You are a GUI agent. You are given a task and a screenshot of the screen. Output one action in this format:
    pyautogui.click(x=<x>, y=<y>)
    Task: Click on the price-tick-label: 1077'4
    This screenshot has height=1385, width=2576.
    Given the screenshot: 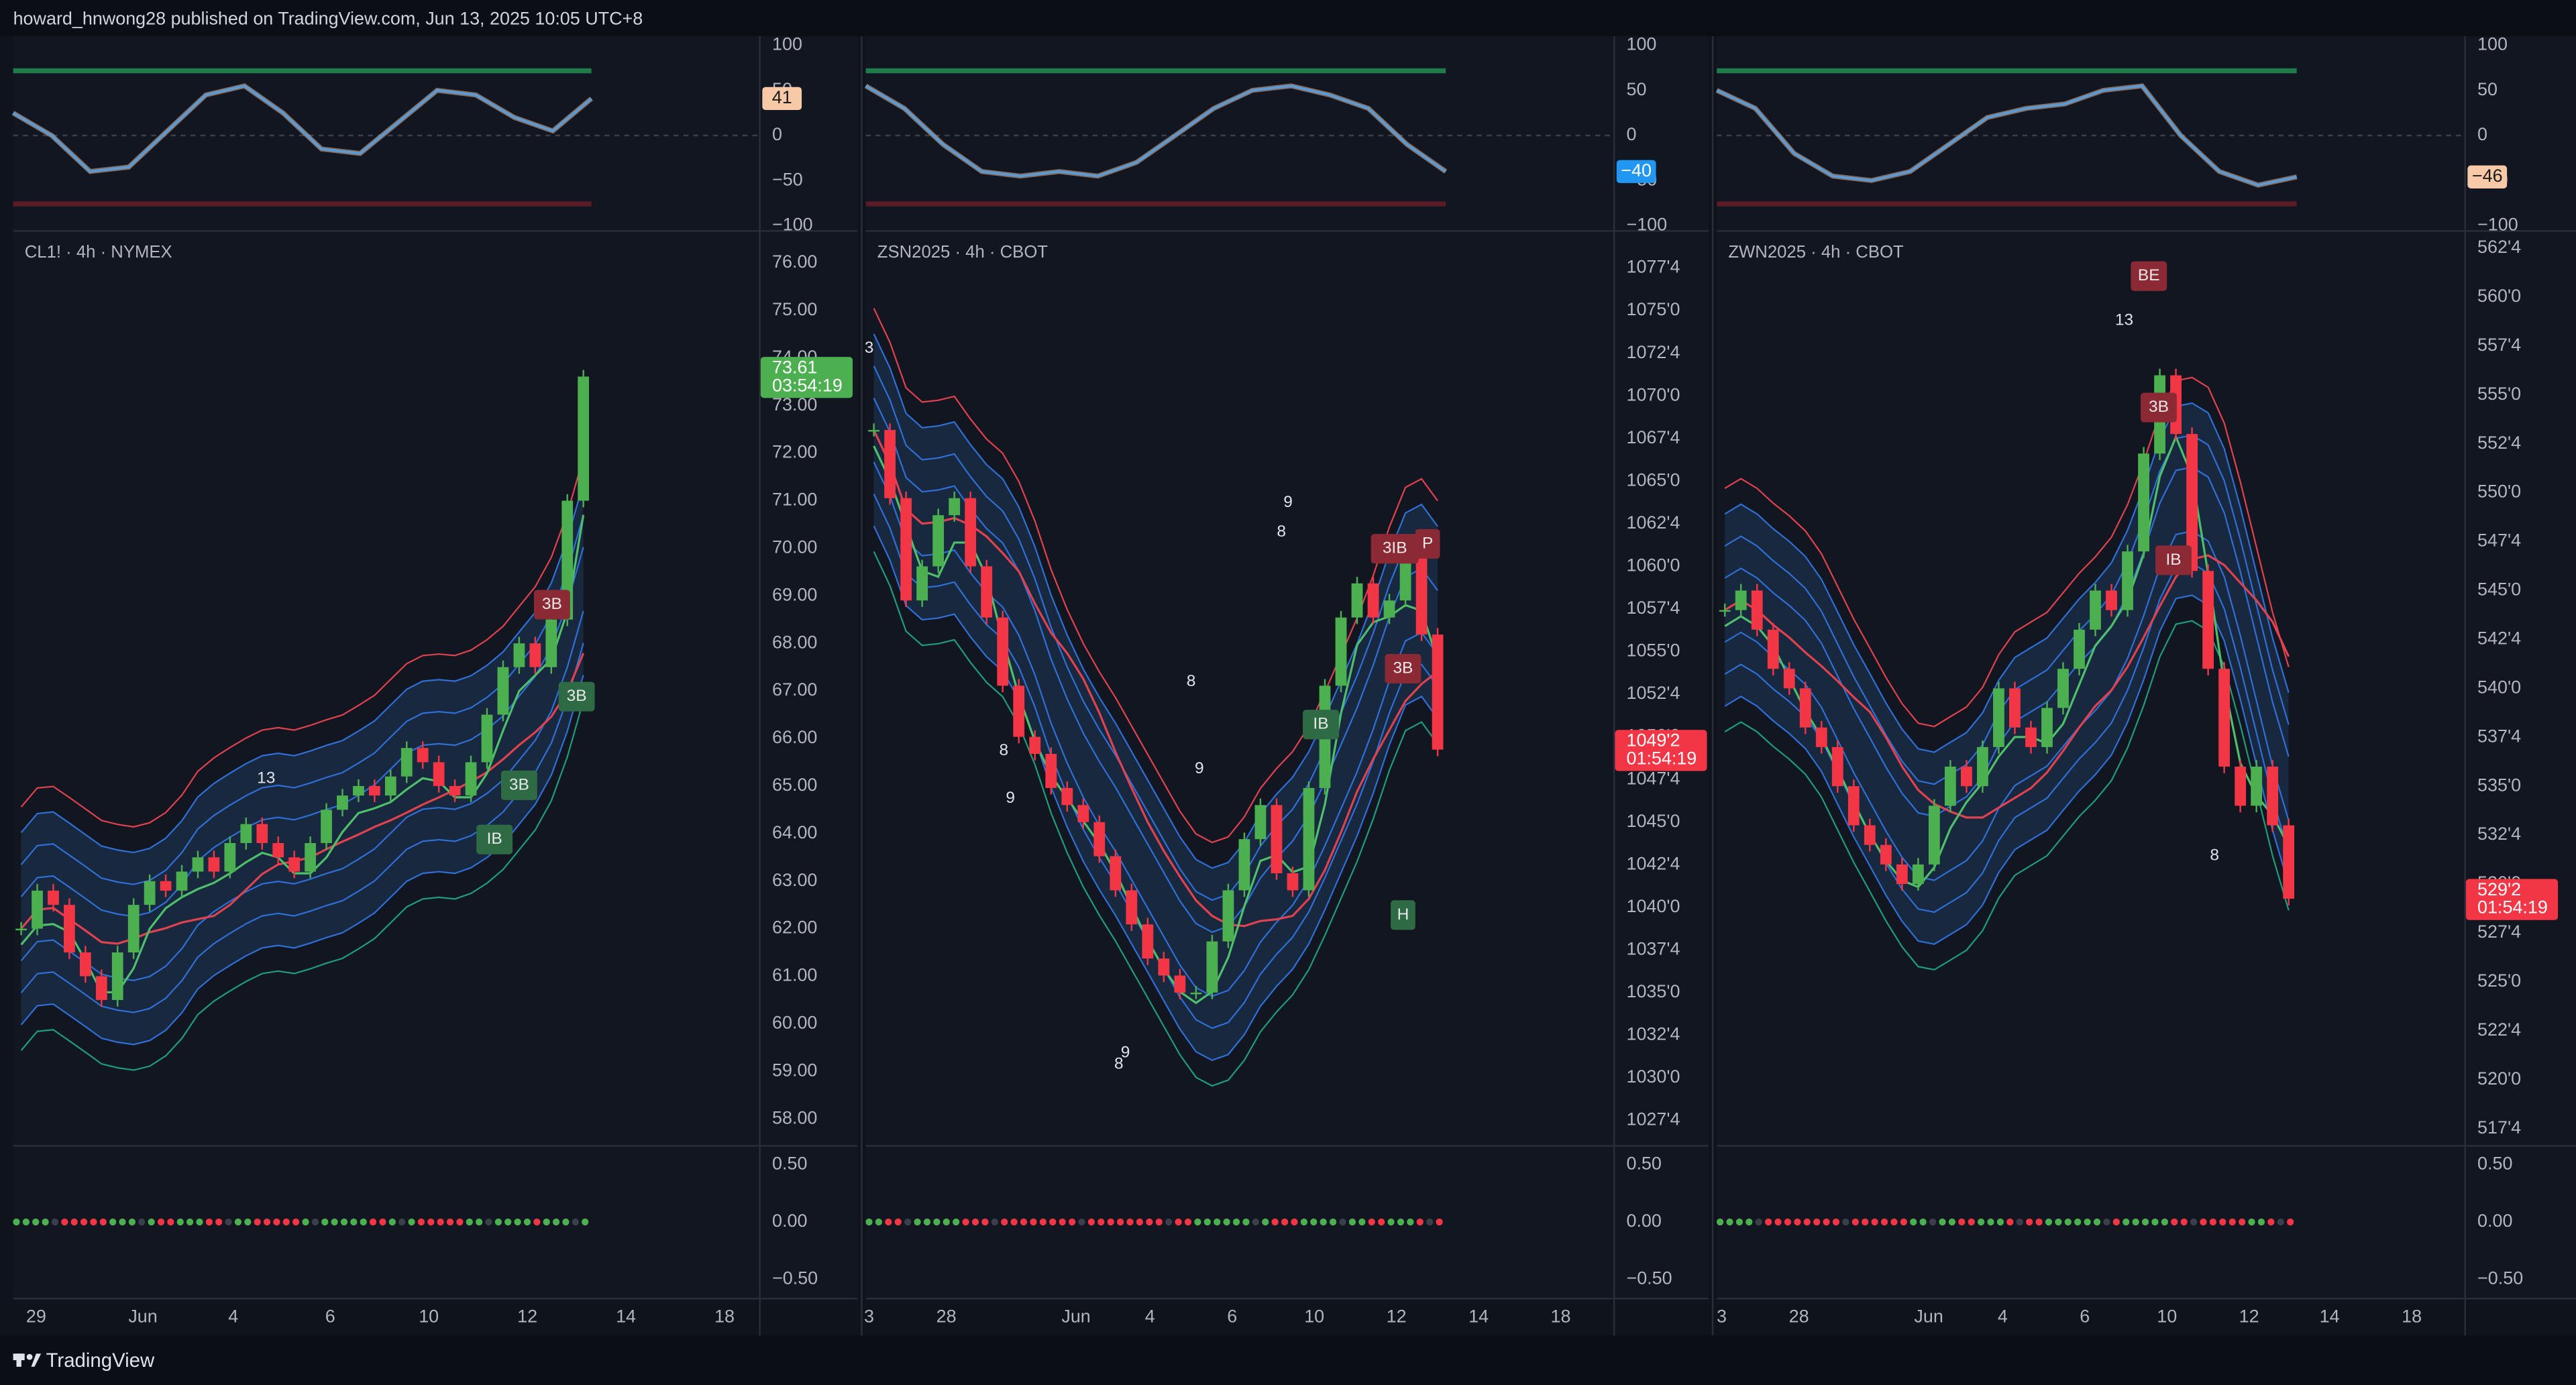 What is the action you would take?
    pyautogui.click(x=1653, y=267)
    